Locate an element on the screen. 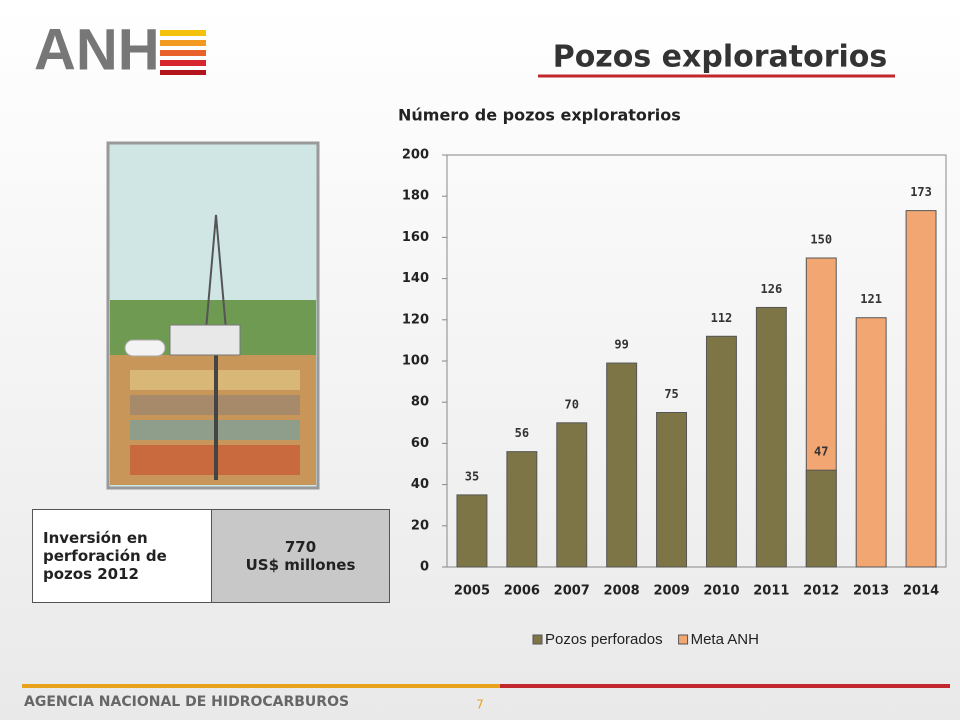 The image size is (960, 720). y-tick-label: 20 is located at coordinates (420, 525).